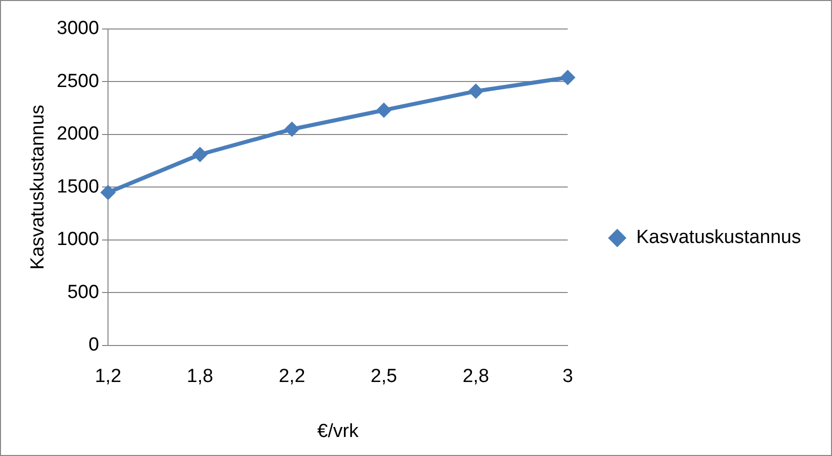 The width and height of the screenshot is (832, 456). What do you see at coordinates (83, 292) in the screenshot?
I see `y-tick-label: 500` at bounding box center [83, 292].